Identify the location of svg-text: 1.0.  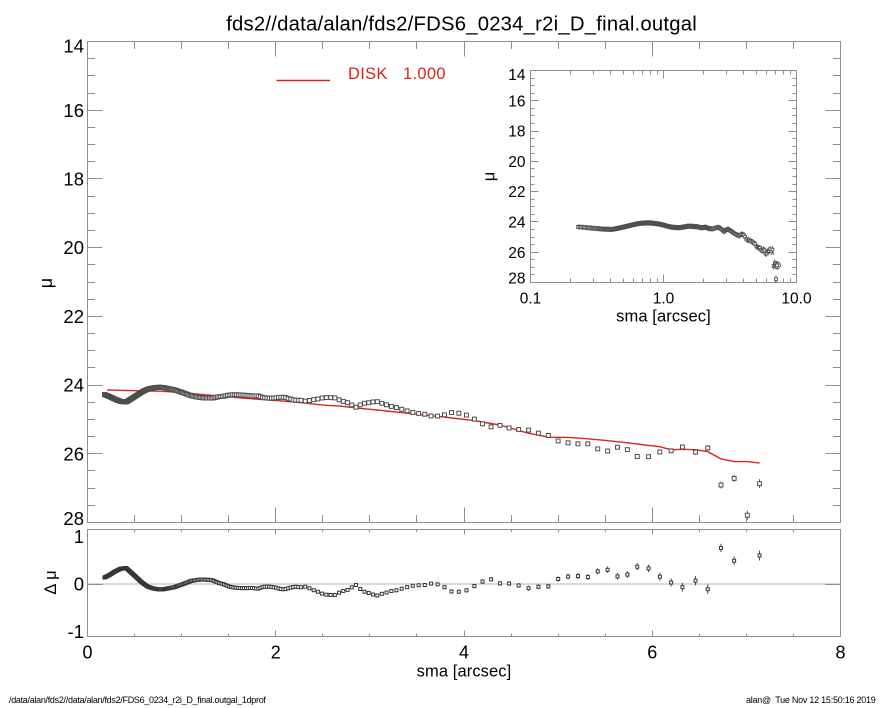
(664, 298).